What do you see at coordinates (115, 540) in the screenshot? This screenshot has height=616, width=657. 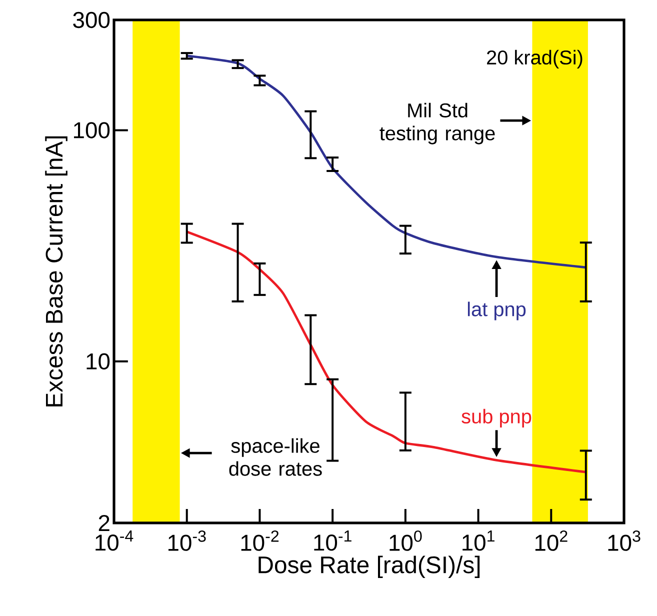 I see `x-tick-label: 10$^{-4}$` at bounding box center [115, 540].